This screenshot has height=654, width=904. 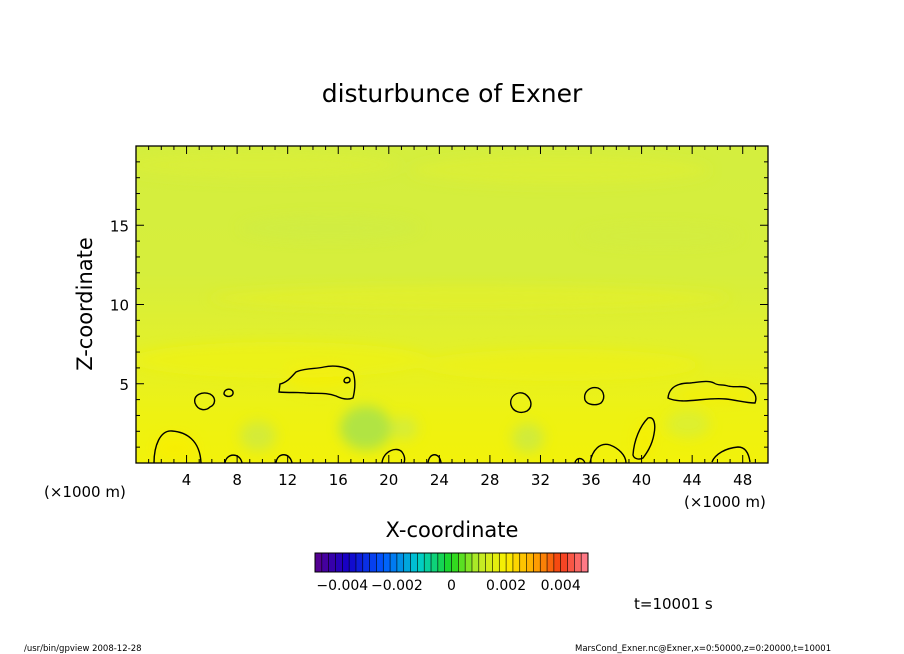 I want to click on y-tick-label: 10, so click(x=119, y=306).